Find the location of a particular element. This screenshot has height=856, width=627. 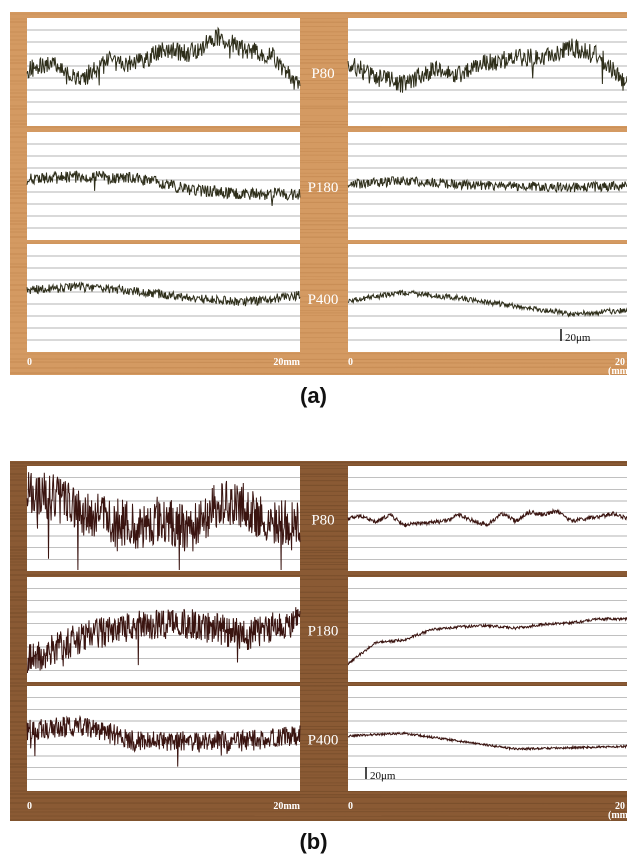

figure-label-b: (b) is located at coordinates (313, 841).